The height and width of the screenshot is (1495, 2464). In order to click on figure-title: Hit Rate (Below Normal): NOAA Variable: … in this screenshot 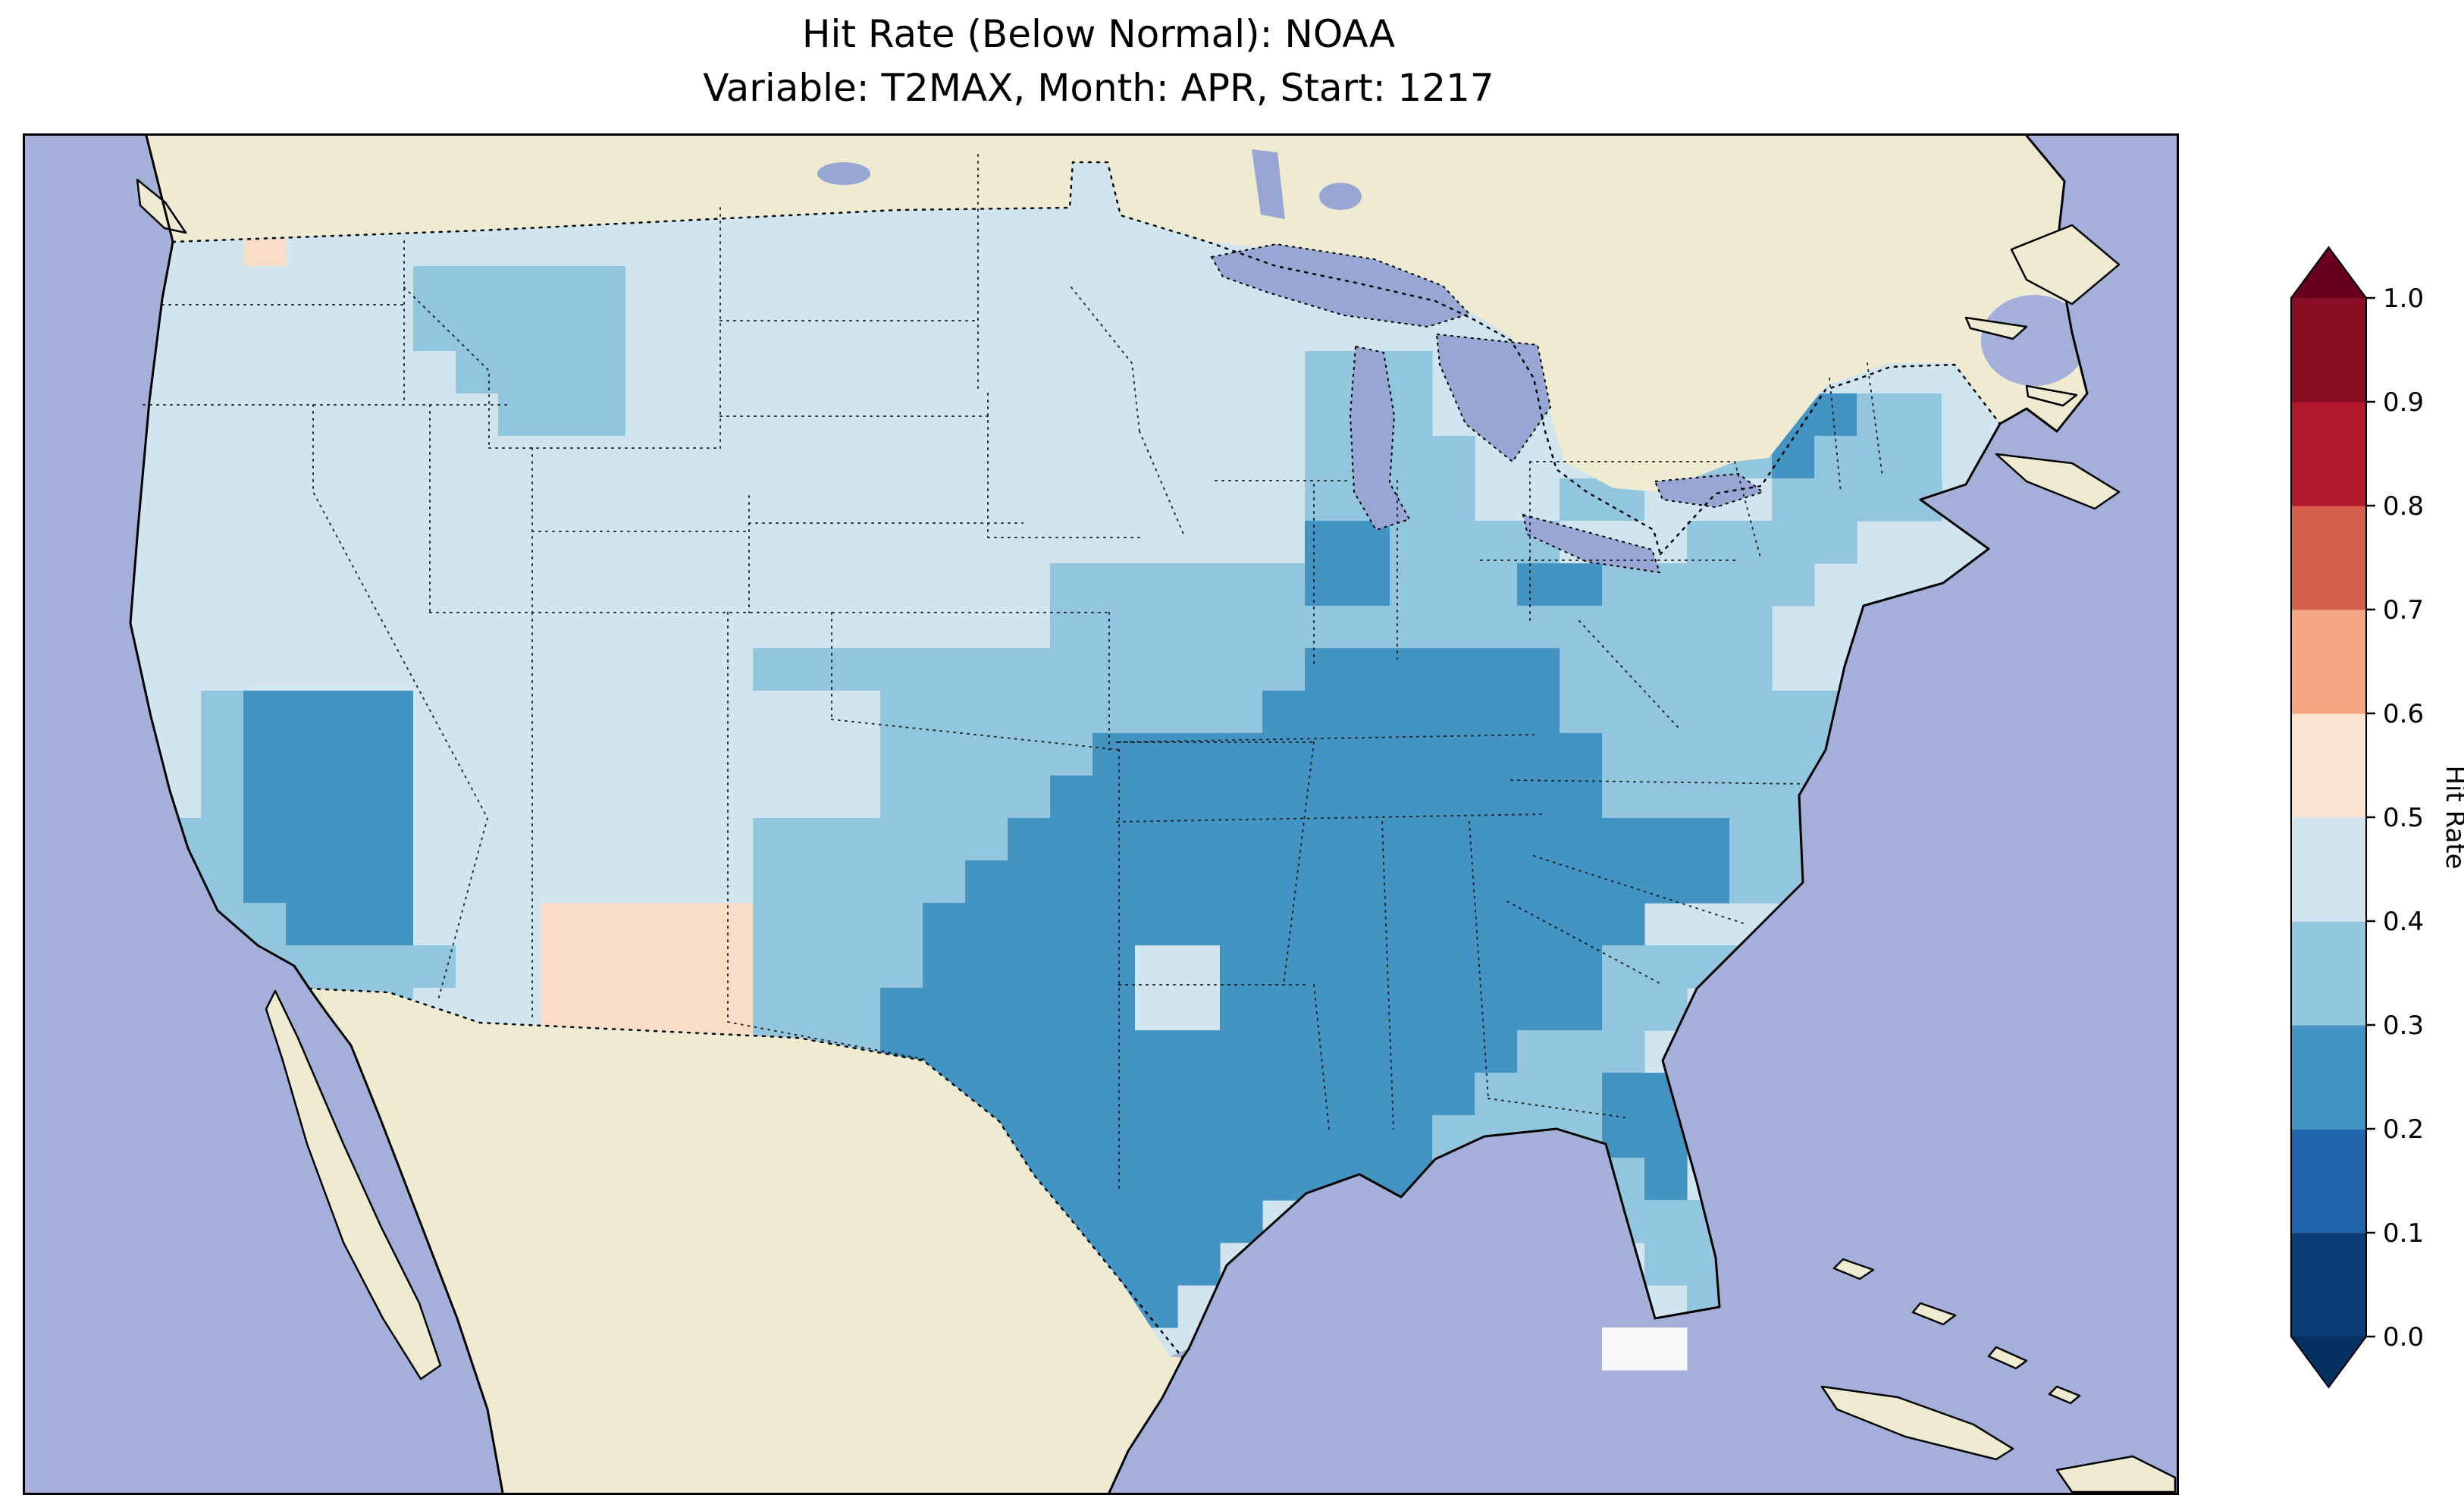, I will do `click(1099, 61)`.